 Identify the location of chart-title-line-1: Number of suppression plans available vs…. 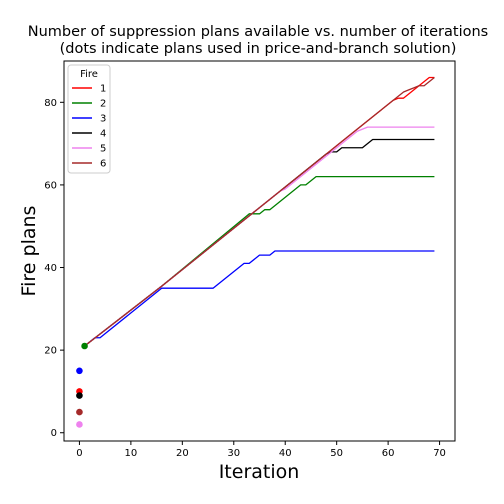
(258, 32).